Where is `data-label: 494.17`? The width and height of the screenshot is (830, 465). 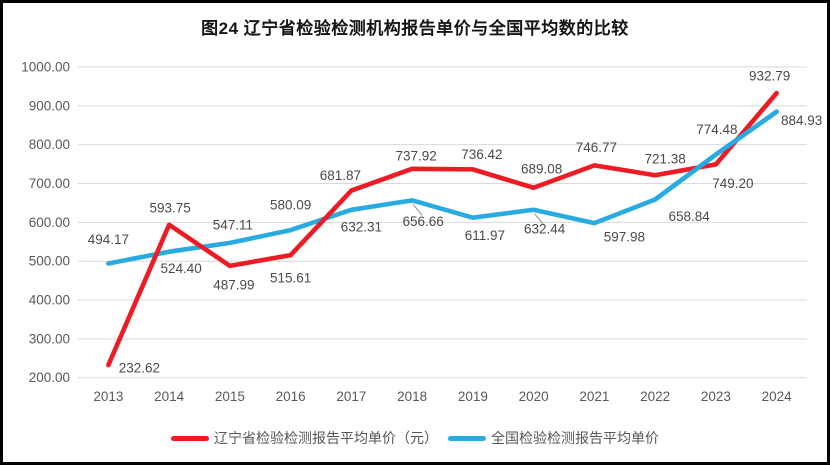 data-label: 494.17 is located at coordinates (108, 239).